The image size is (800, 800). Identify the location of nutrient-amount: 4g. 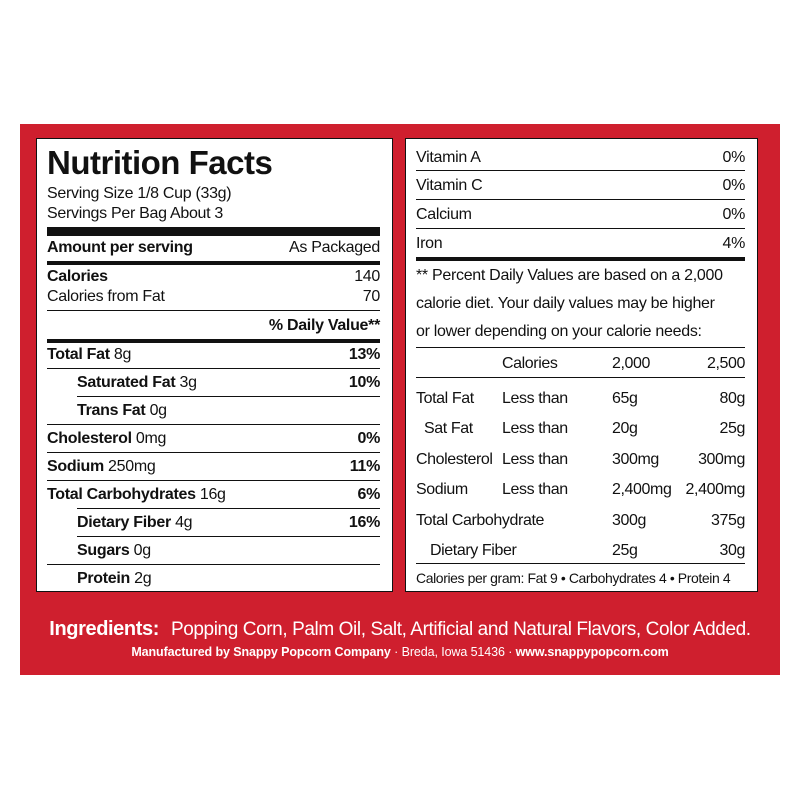
(181, 522).